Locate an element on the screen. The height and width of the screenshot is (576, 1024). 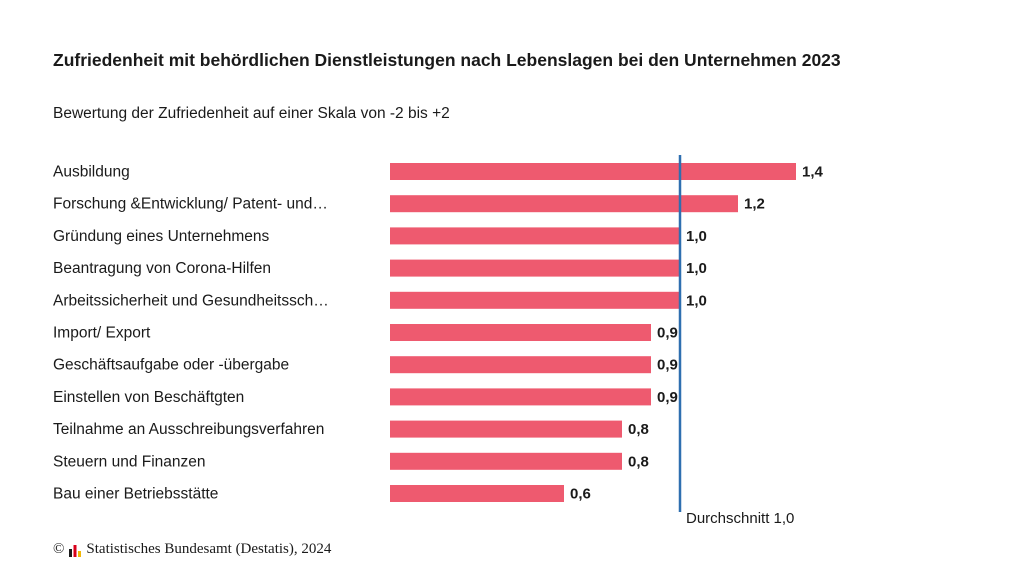
category-label: Einstellen von Beschäftgten is located at coordinates (148, 397).